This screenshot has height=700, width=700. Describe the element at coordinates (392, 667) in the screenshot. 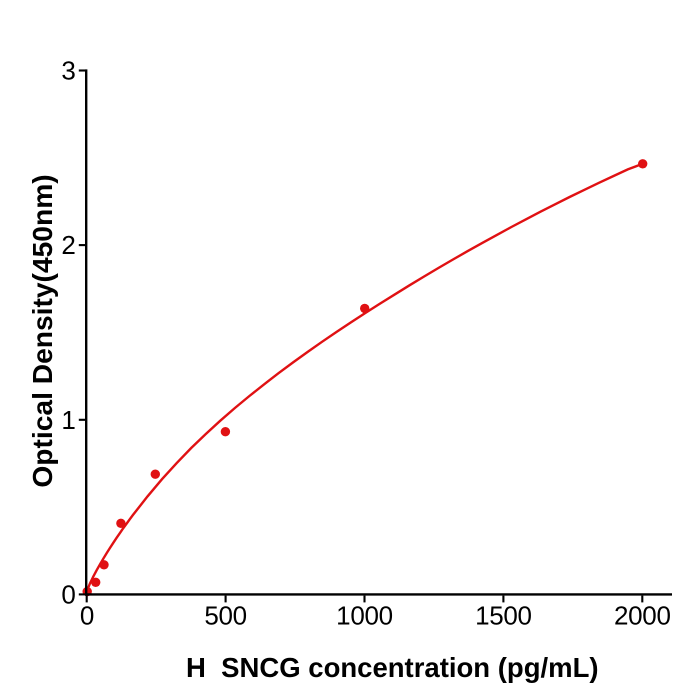

I see `svg-text: H SNCG concentration (pg/mL)` at that location.